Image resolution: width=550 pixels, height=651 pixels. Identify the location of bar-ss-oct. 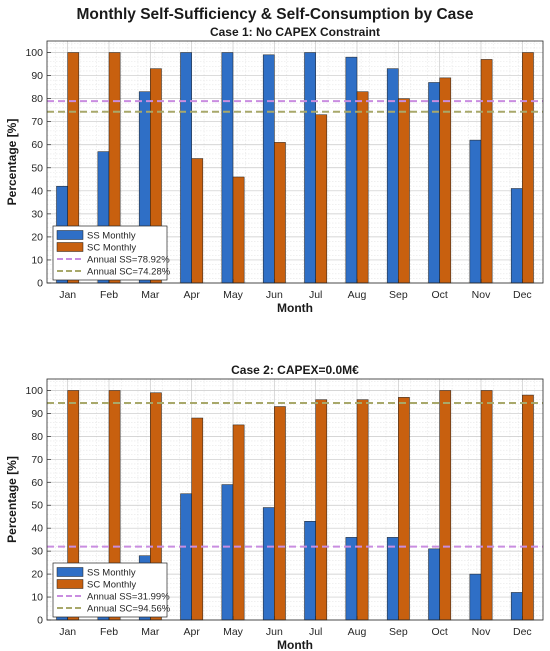
(434, 584).